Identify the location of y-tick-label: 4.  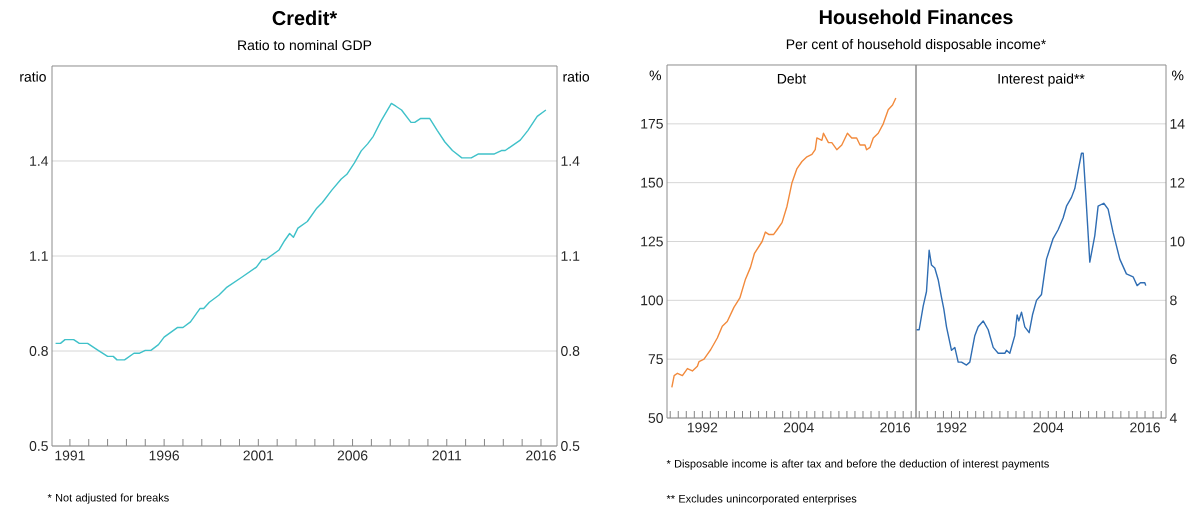
(1173, 418).